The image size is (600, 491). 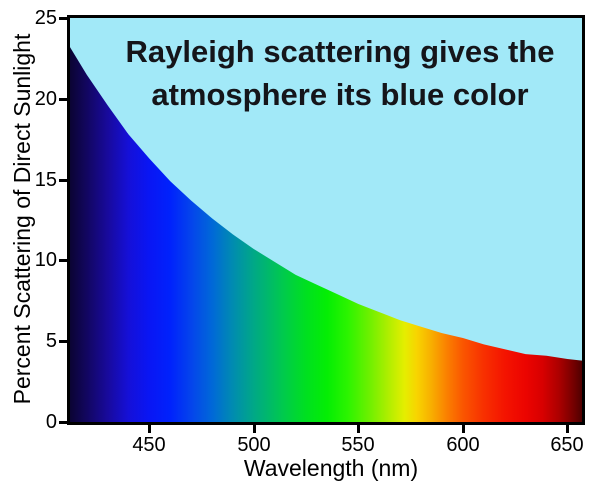 What do you see at coordinates (340, 51) in the screenshot?
I see `chart-title-line1: Rayleigh scattering gives the` at bounding box center [340, 51].